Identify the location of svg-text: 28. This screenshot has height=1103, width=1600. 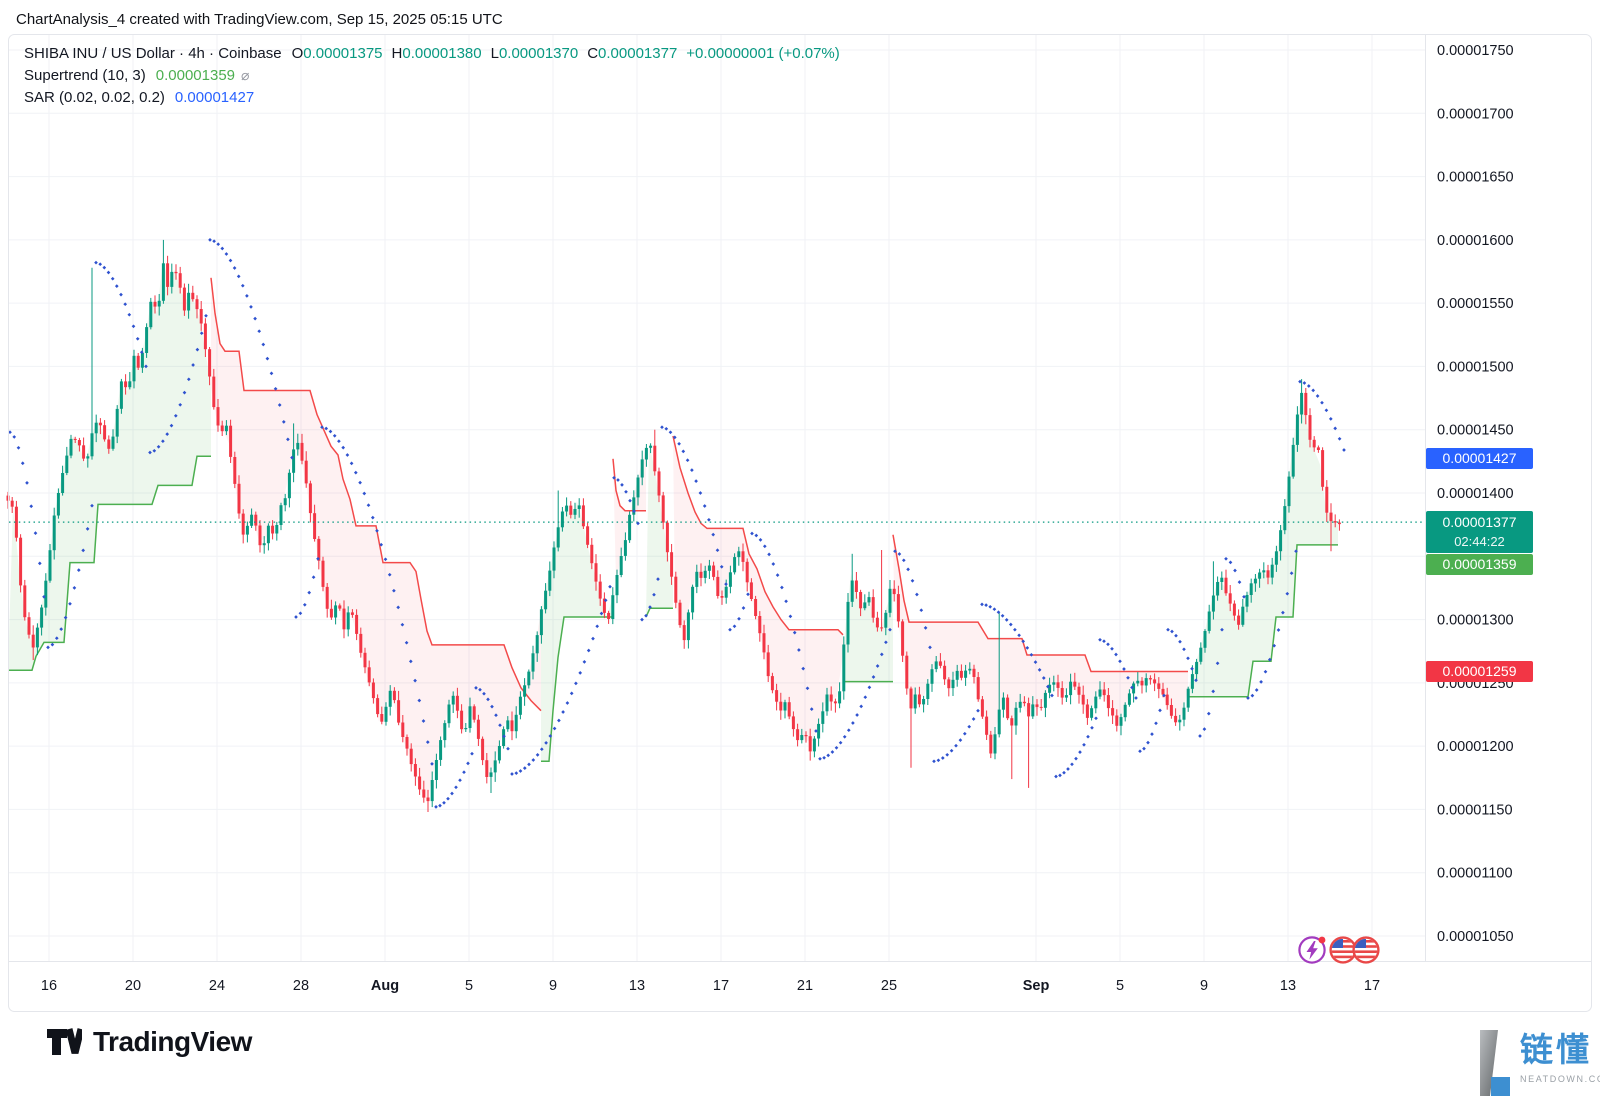
(301, 986).